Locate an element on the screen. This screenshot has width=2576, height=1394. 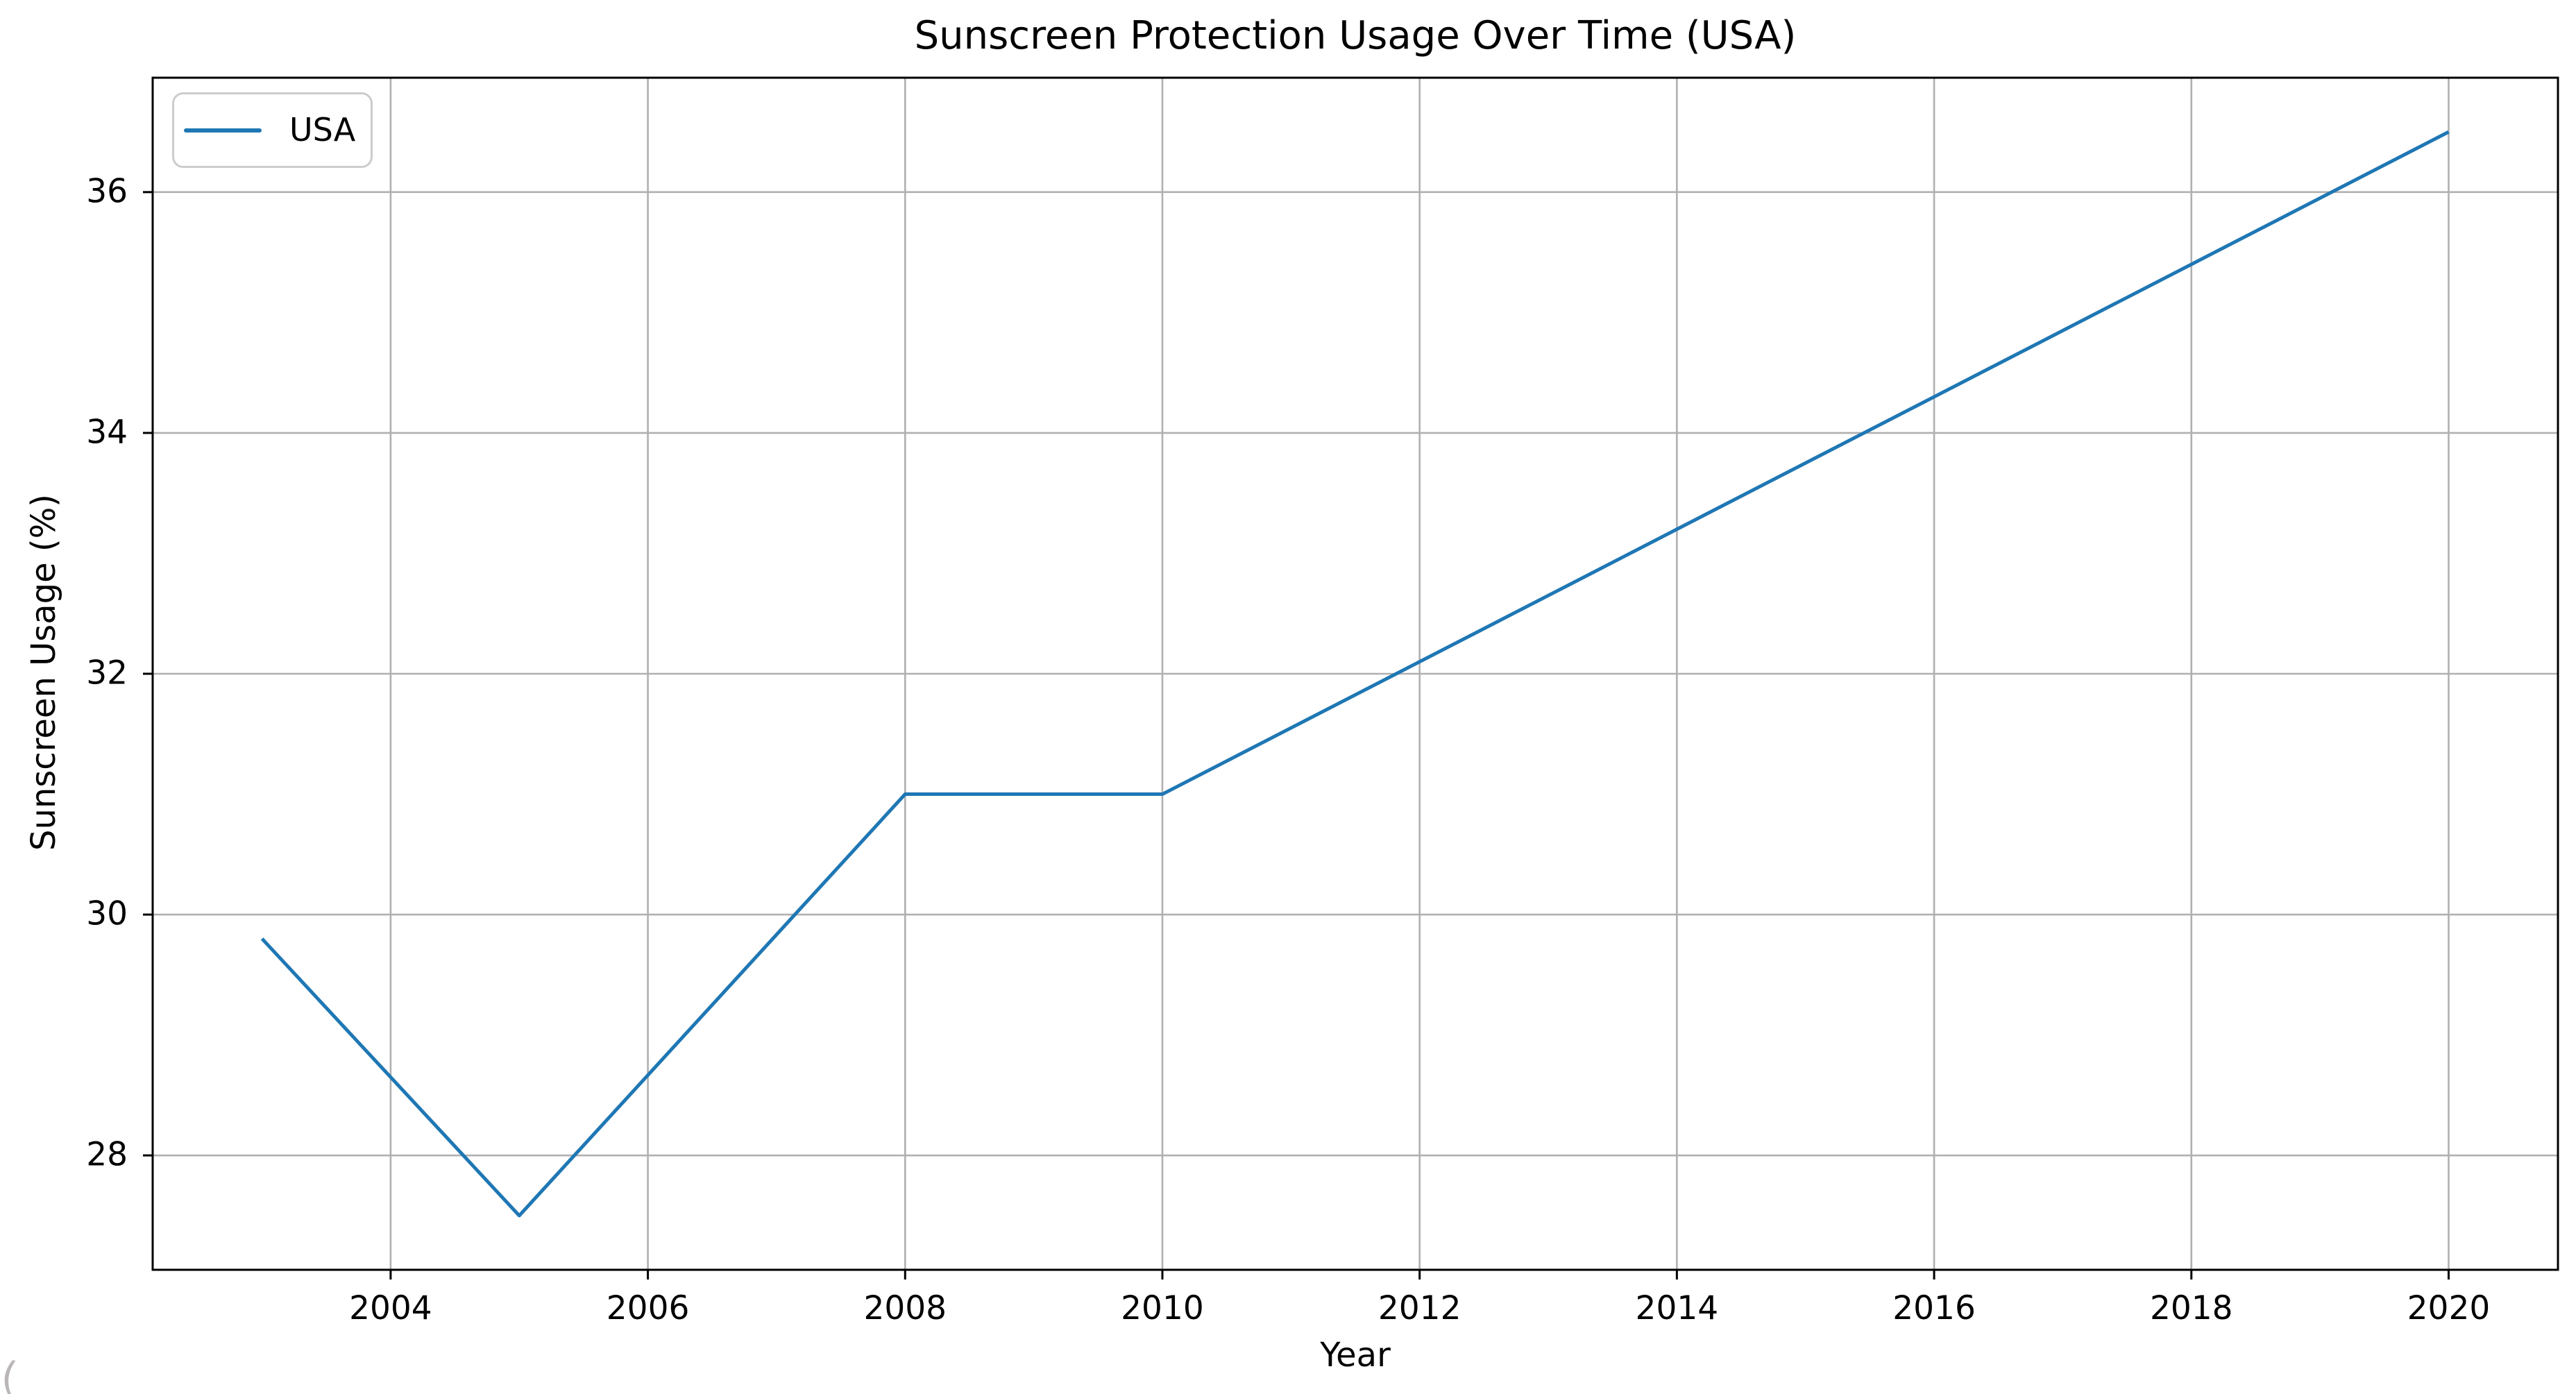
x-tick-label-2010: 2010 is located at coordinates (1163, 1308).